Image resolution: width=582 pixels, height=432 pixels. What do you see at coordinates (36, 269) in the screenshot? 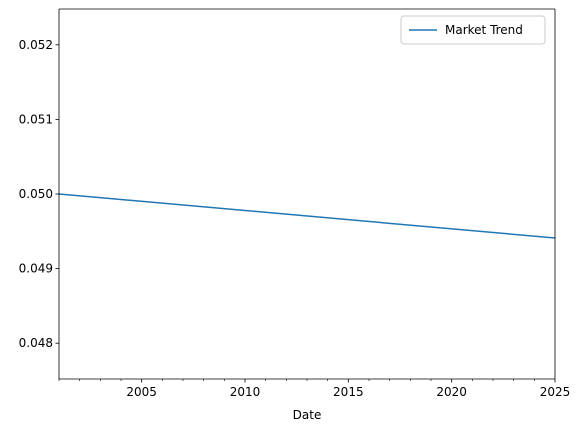
I see `y-tick-label: 0.049` at bounding box center [36, 269].